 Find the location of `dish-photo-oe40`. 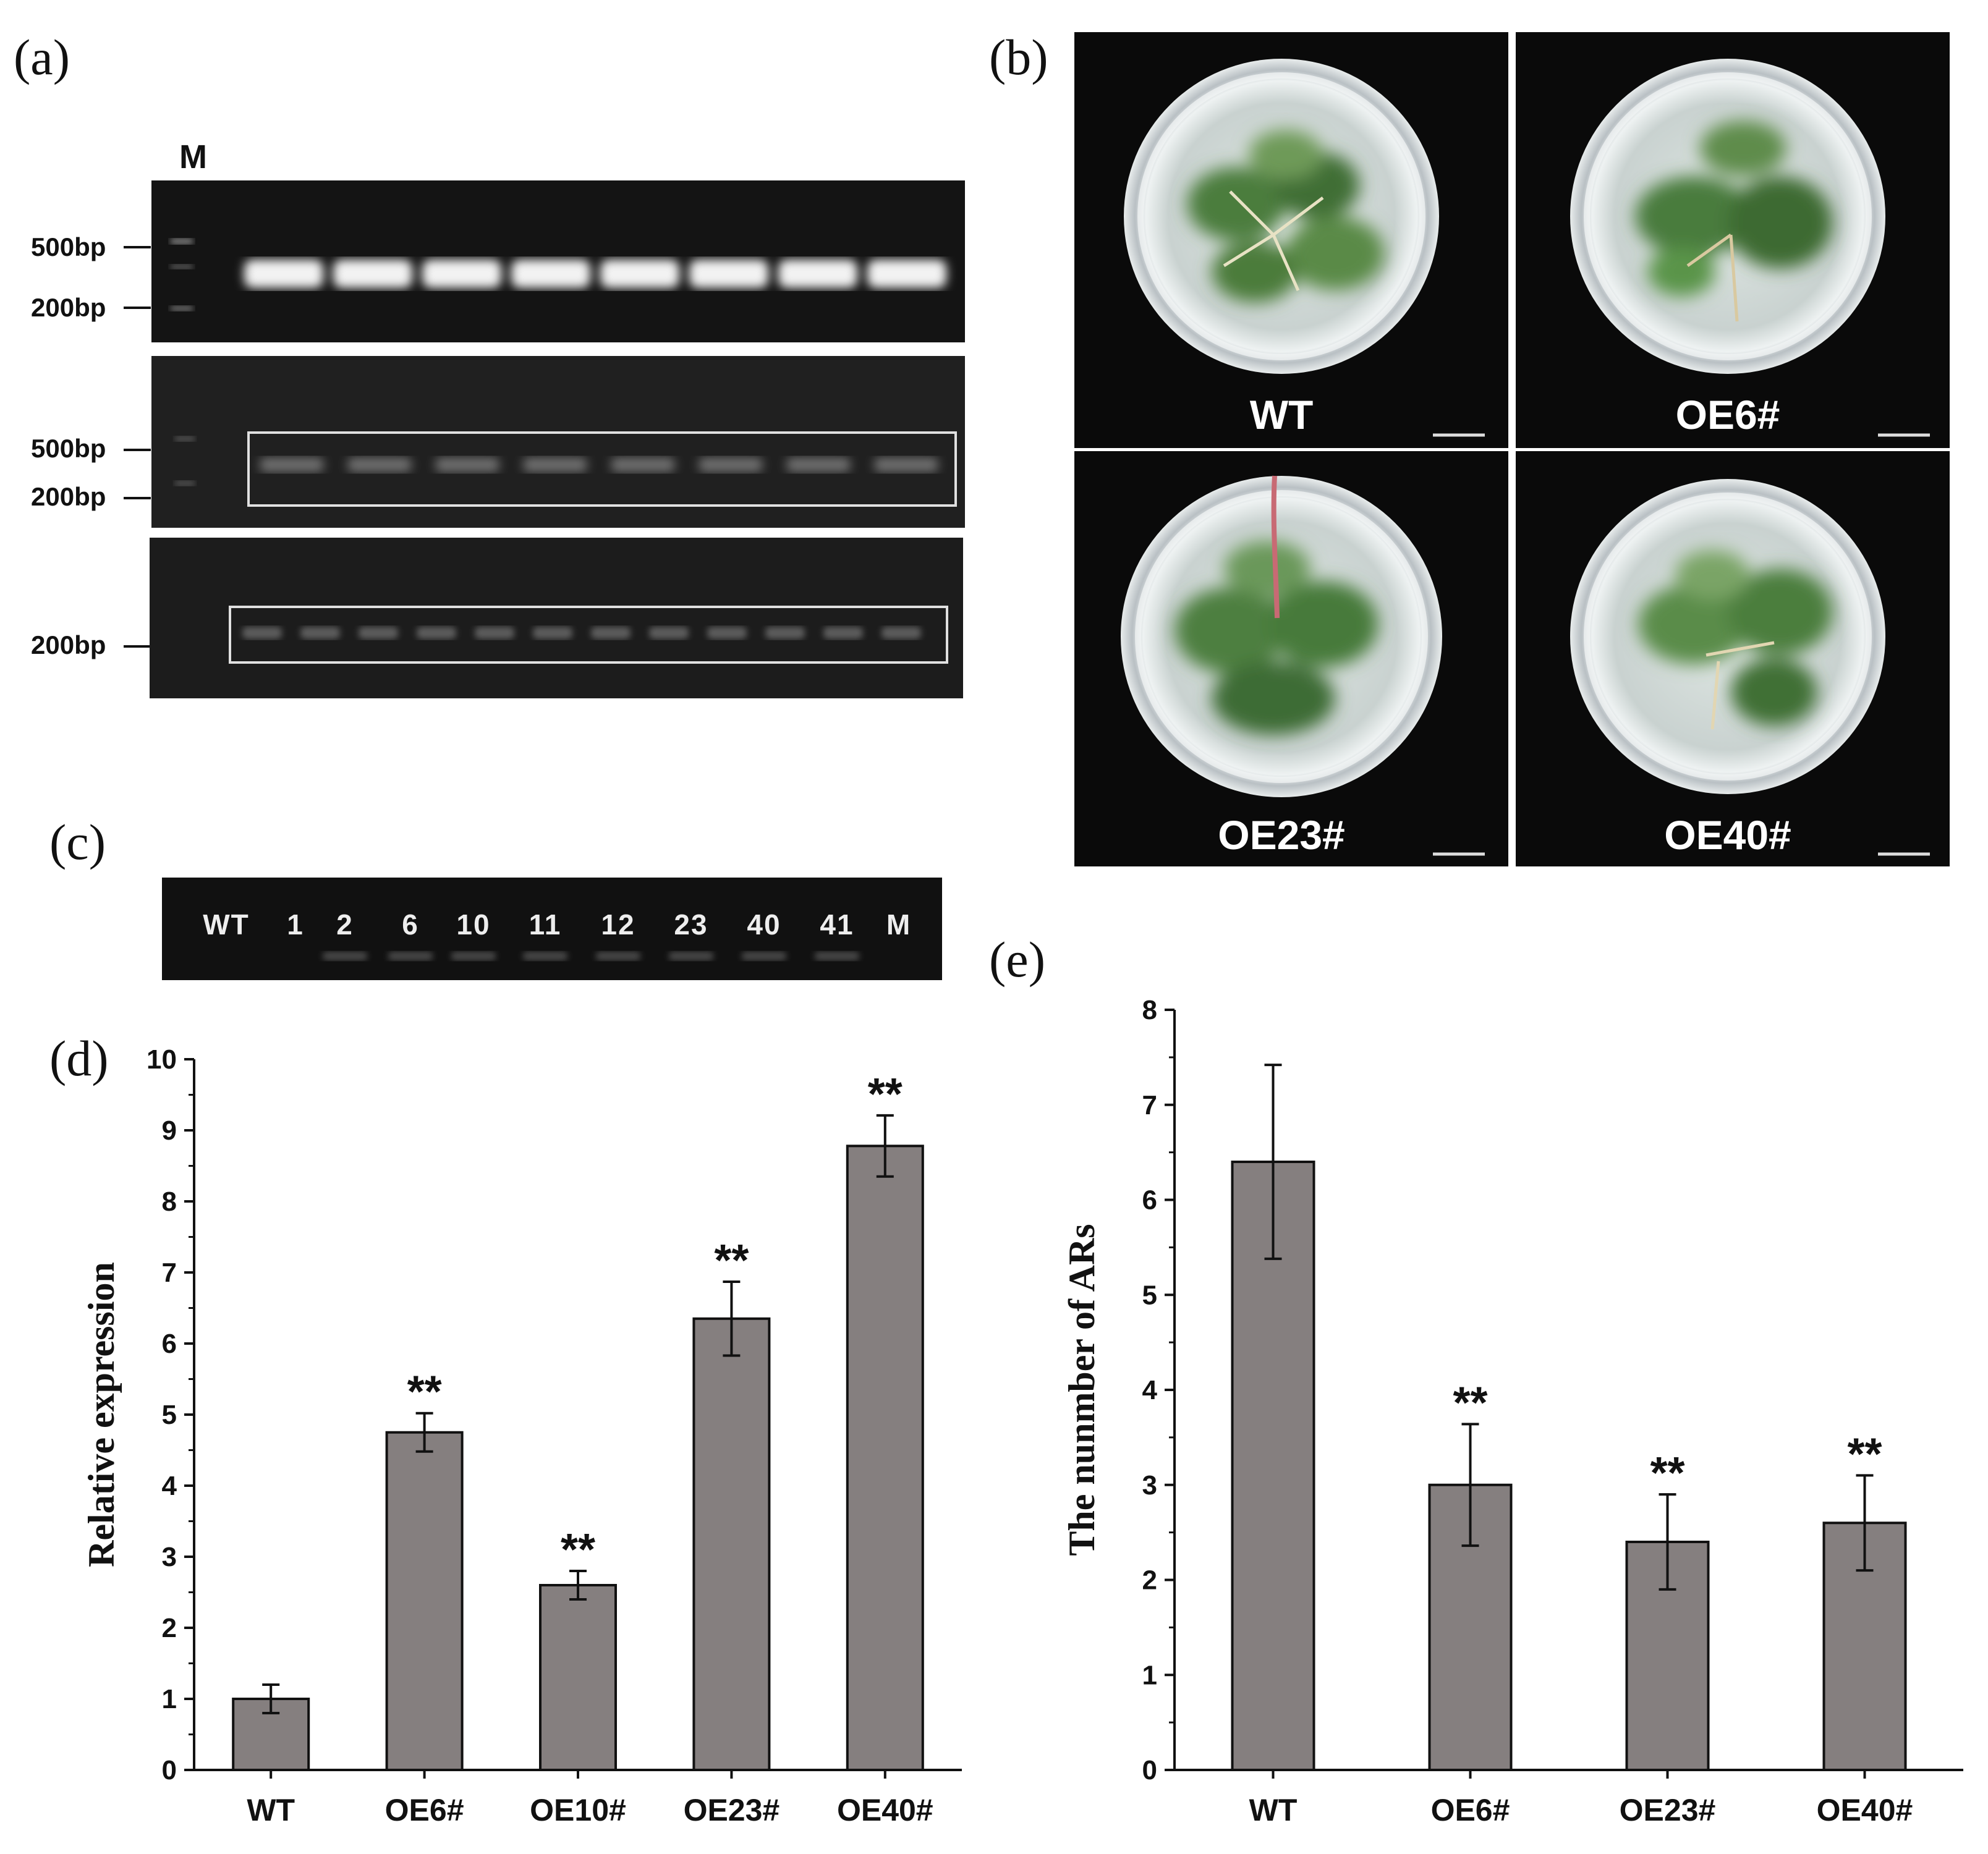

dish-photo-oe40 is located at coordinates (1727, 636).